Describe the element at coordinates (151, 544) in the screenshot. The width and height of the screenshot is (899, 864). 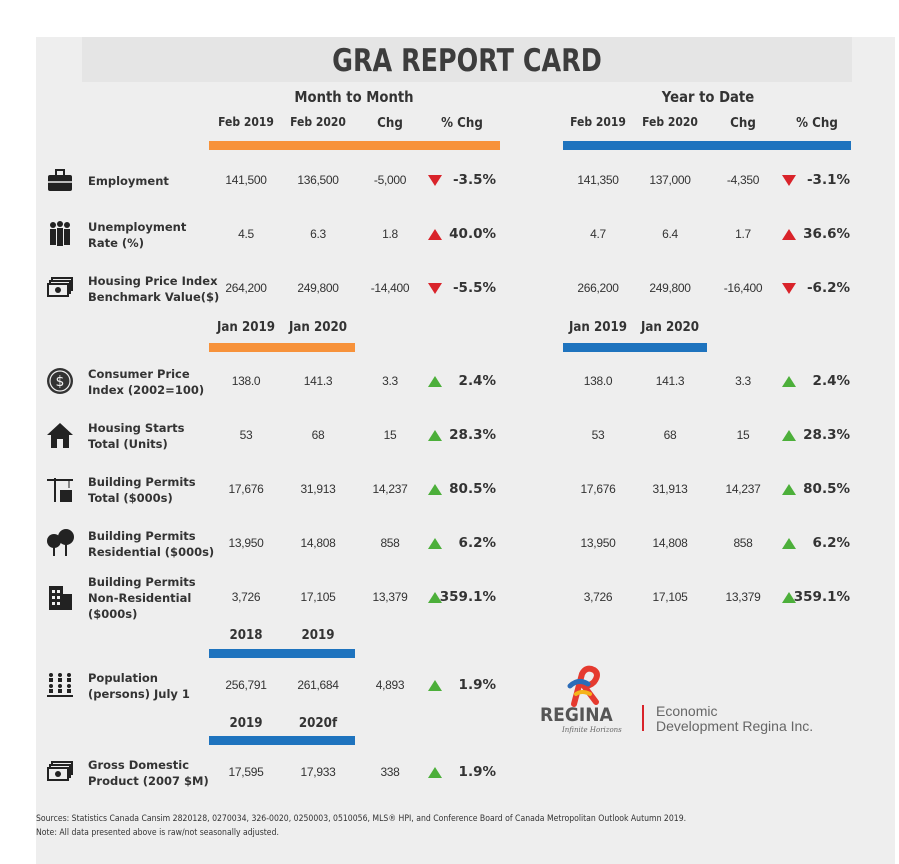
I see `row-label: Building Permits Residential ($000s)` at that location.